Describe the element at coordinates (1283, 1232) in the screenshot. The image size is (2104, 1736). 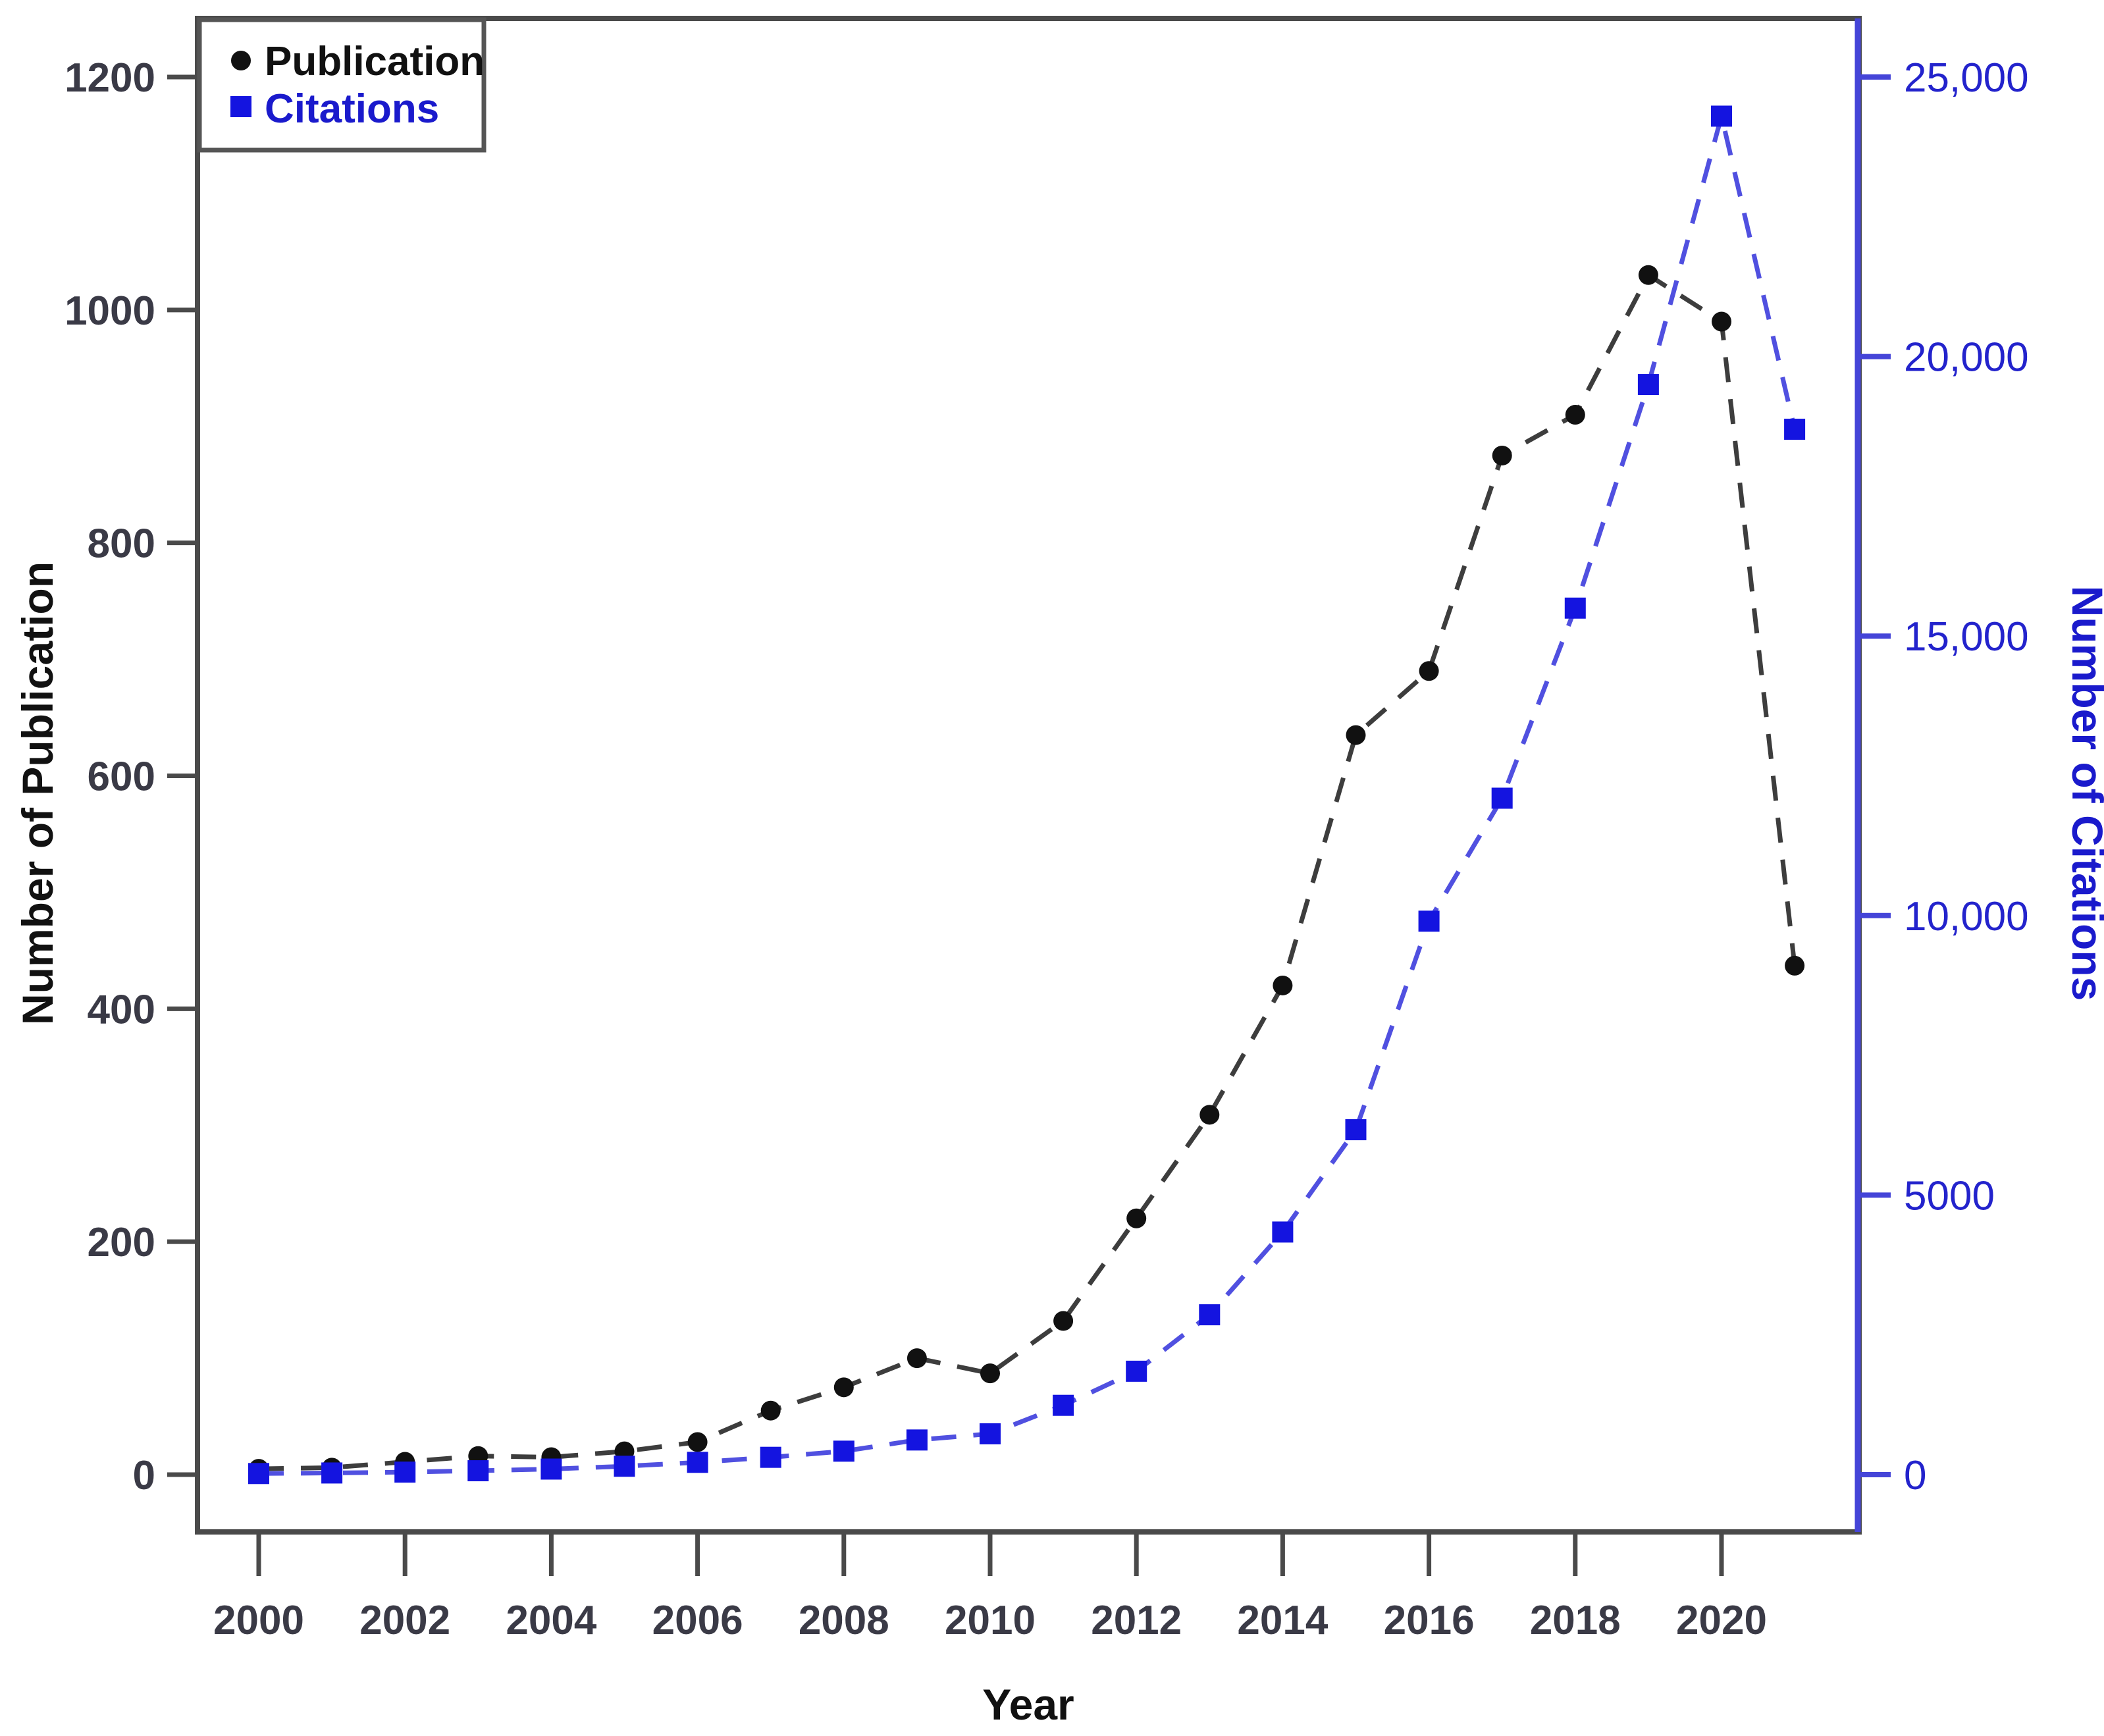
I see `citations-point-2014` at that location.